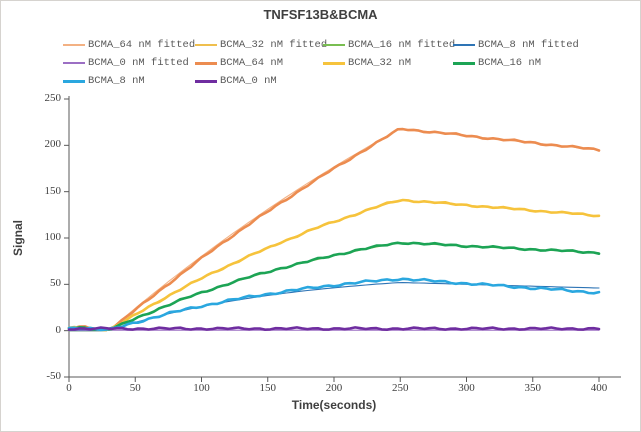 This screenshot has width=641, height=432. Describe the element at coordinates (466, 388) in the screenshot. I see `x-tick-label: 300` at that location.